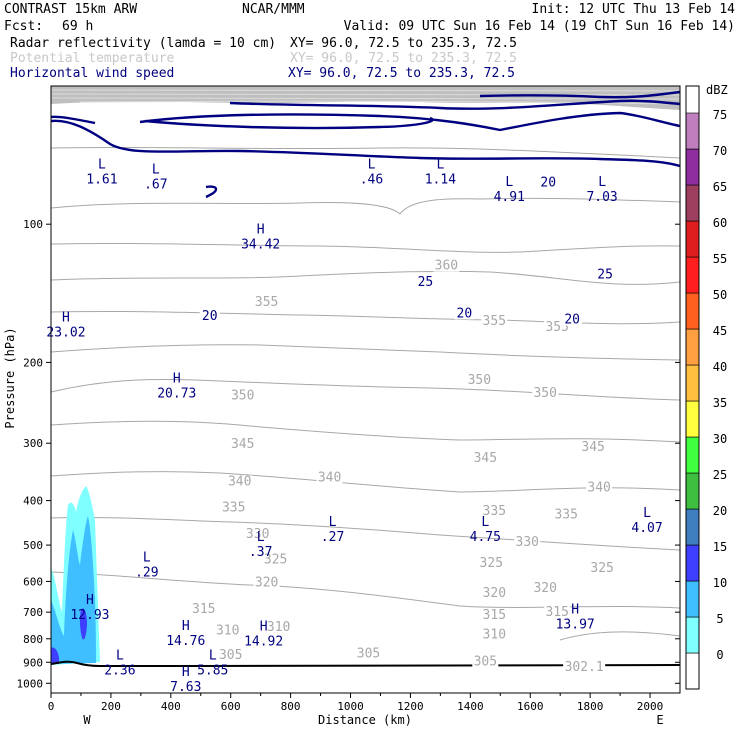 The width and height of the screenshot is (740, 740). What do you see at coordinates (719, 619) in the screenshot?
I see `colorbar-tick-label: 5` at bounding box center [719, 619].